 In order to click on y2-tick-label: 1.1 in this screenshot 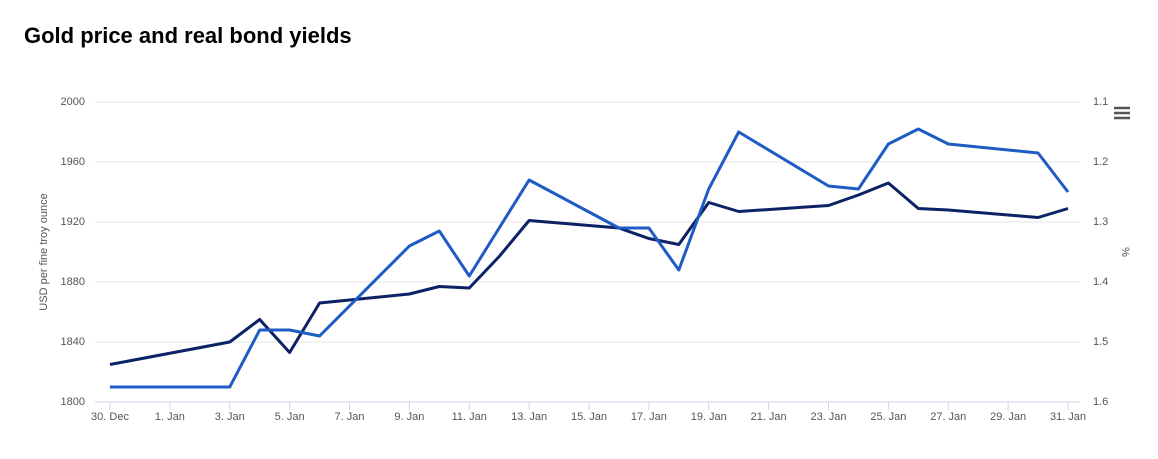, I will do `click(1100, 102)`.